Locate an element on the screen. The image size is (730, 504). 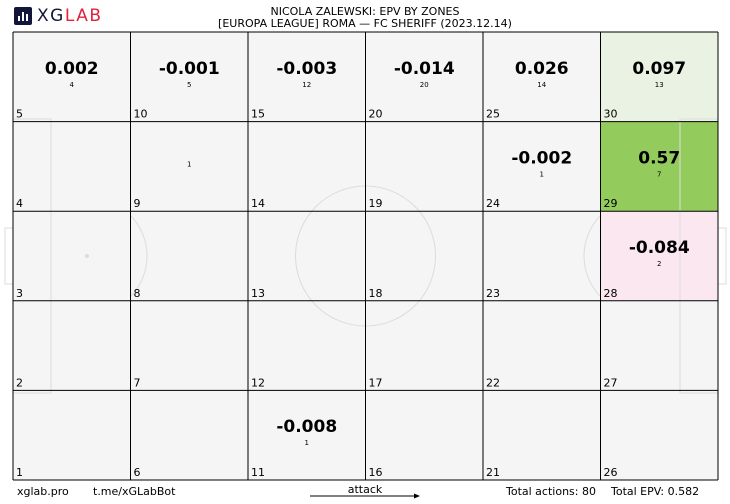
pitch-right-goal is located at coordinates (722, 256).